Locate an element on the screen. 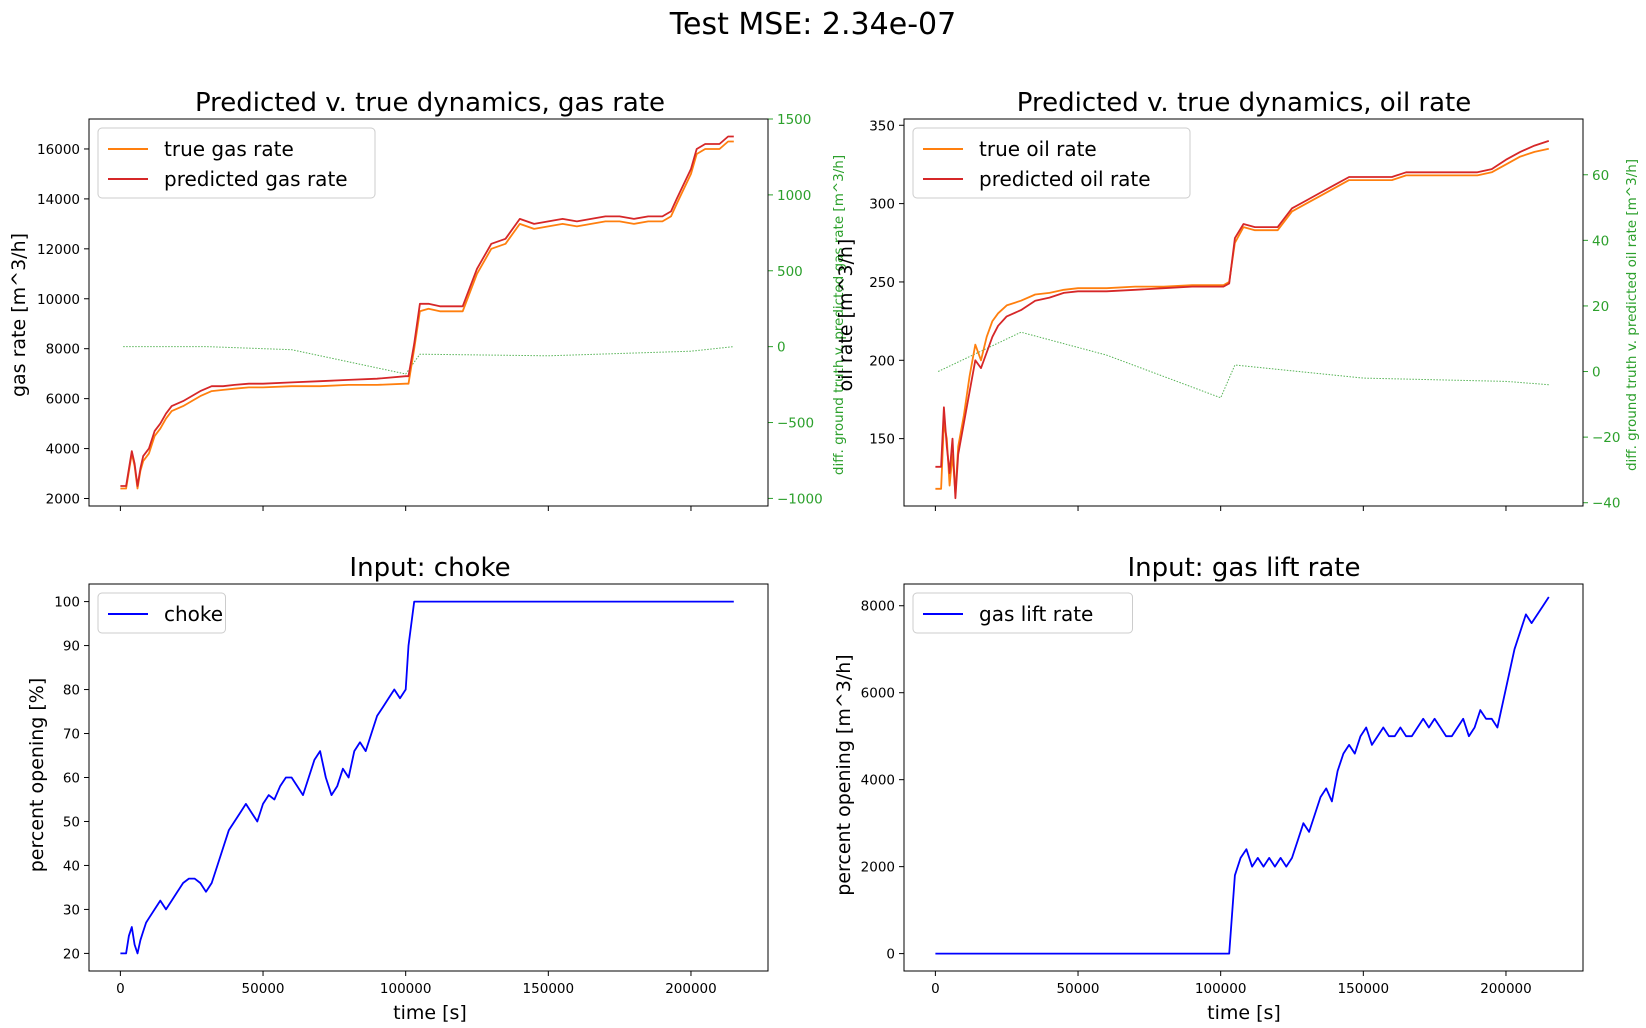 The image size is (1646, 1028). oil-rate-right-tick-label: 0 is located at coordinates (1596, 373).